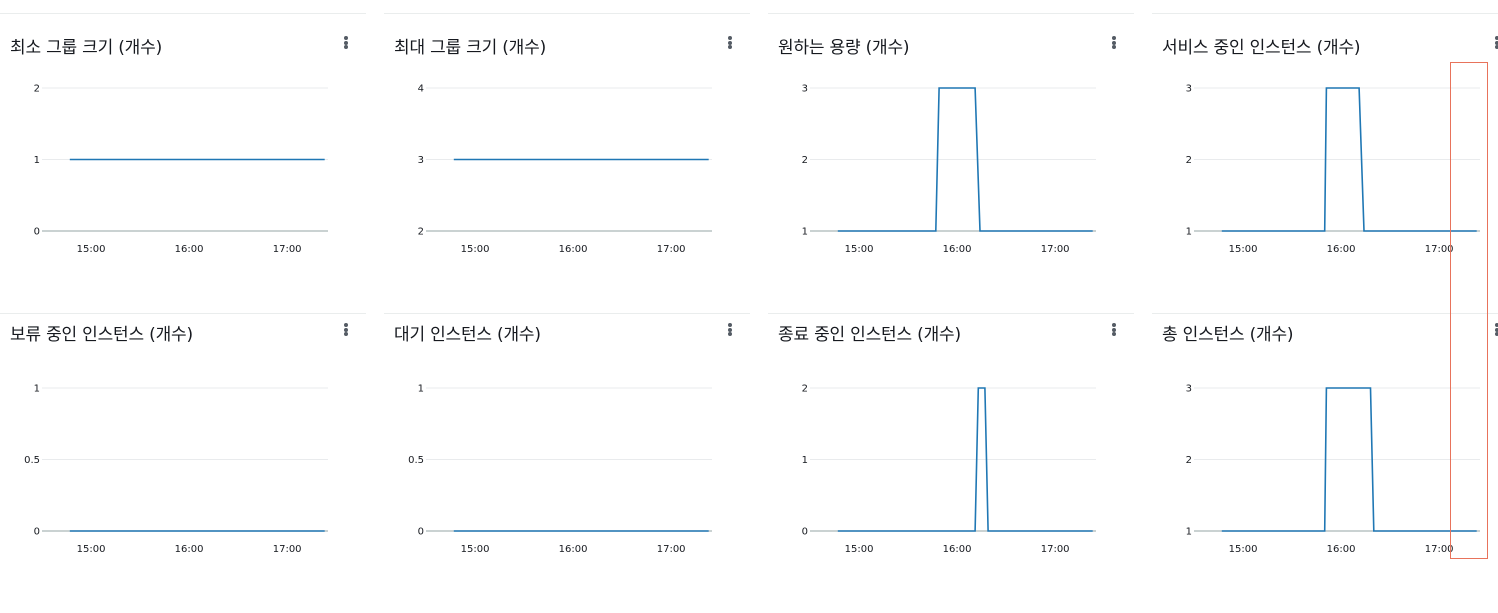  I want to click on chart-panel: 보류 중인 인스턴스 (개수) 1 0.5 0 15:00 16:00 17:00, so click(183, 463).